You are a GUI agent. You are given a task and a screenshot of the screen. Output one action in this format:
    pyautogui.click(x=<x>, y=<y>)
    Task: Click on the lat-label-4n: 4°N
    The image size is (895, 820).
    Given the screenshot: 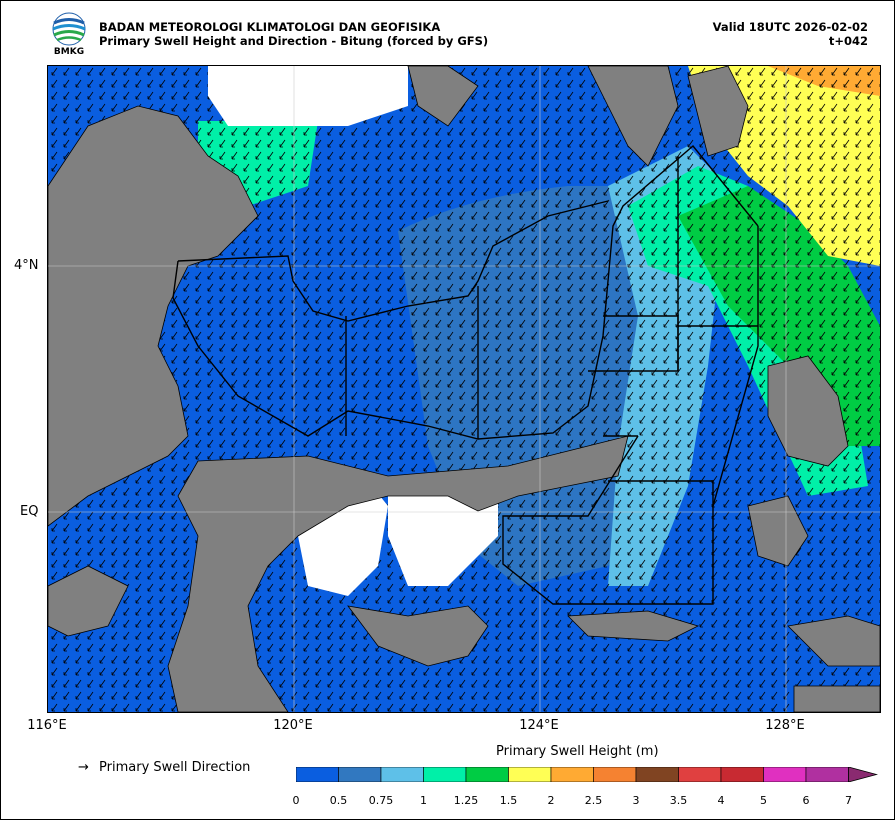 What is the action you would take?
    pyautogui.click(x=26, y=265)
    